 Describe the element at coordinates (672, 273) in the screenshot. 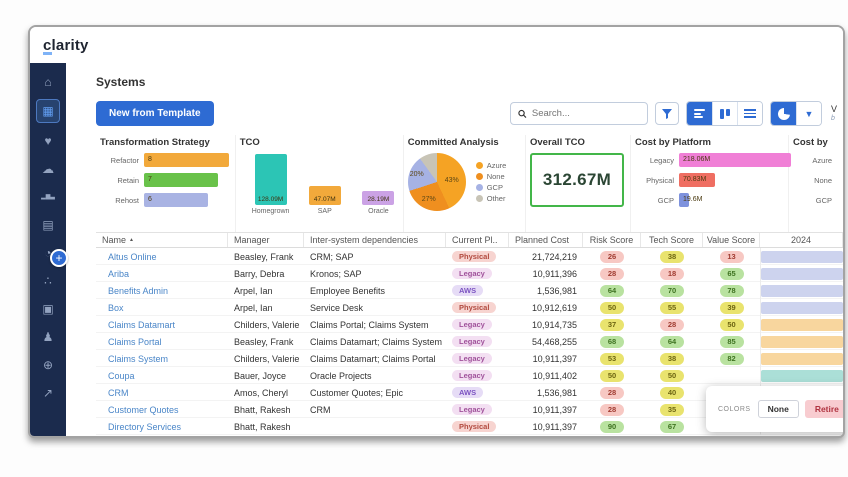

I see `cell-tech-score: 18` at that location.